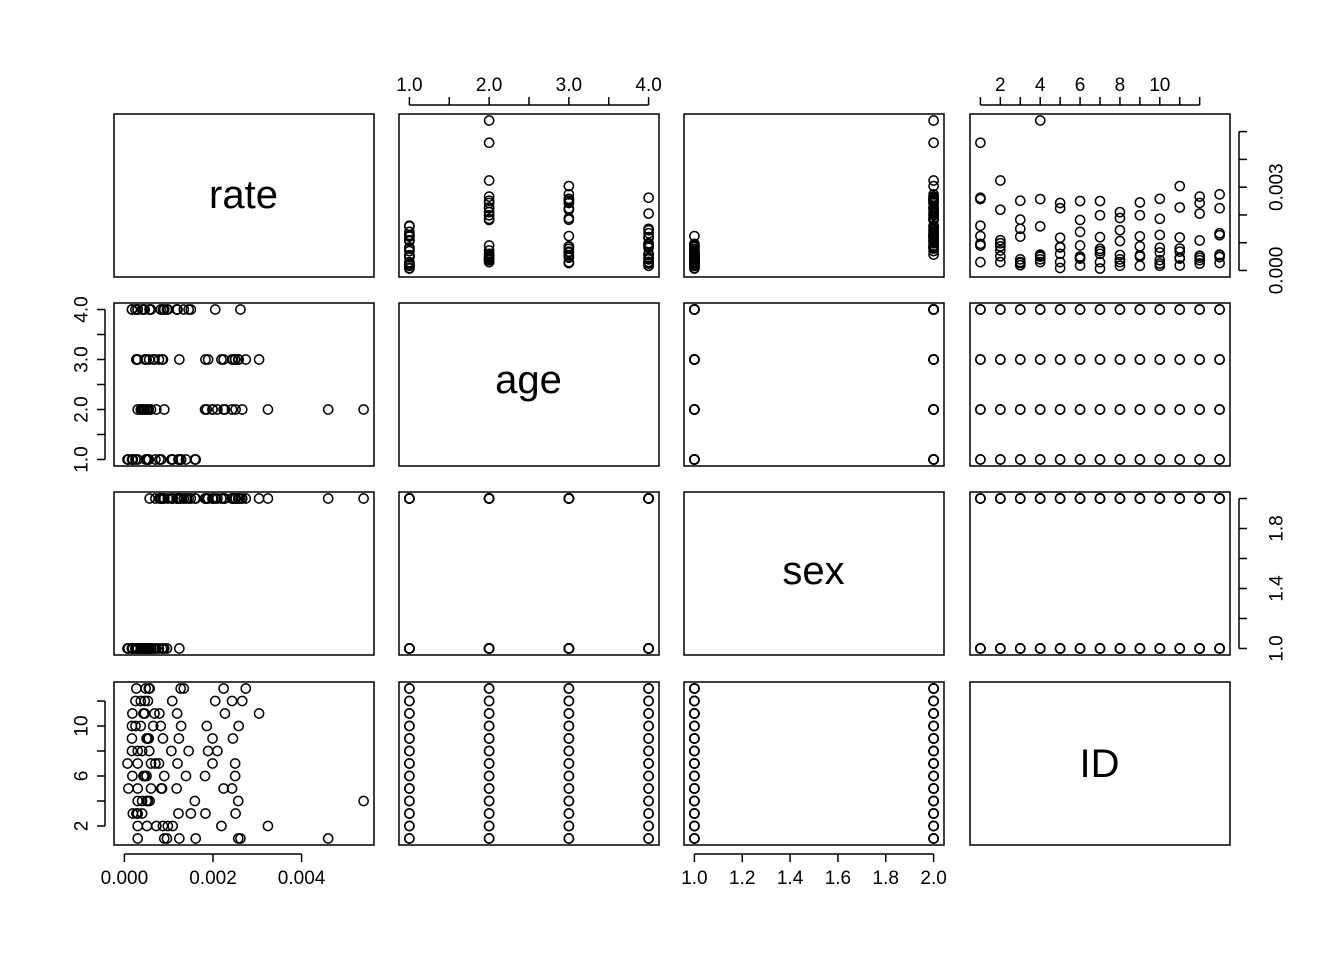 This screenshot has height=960, width=1344. I want to click on panel-age-vs-sex, so click(814, 384).